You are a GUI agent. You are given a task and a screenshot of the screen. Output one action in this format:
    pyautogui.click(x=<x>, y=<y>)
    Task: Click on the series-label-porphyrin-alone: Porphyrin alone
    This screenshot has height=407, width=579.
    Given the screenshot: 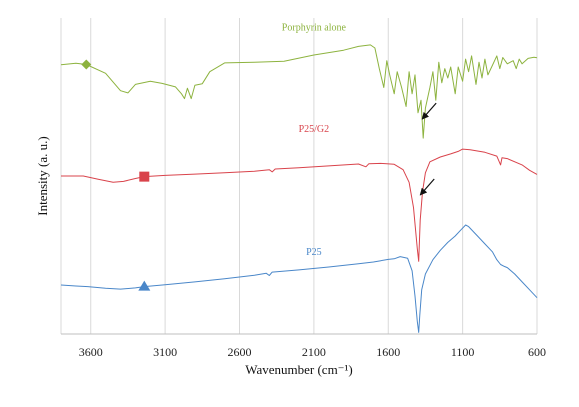 What is the action you would take?
    pyautogui.click(x=314, y=28)
    